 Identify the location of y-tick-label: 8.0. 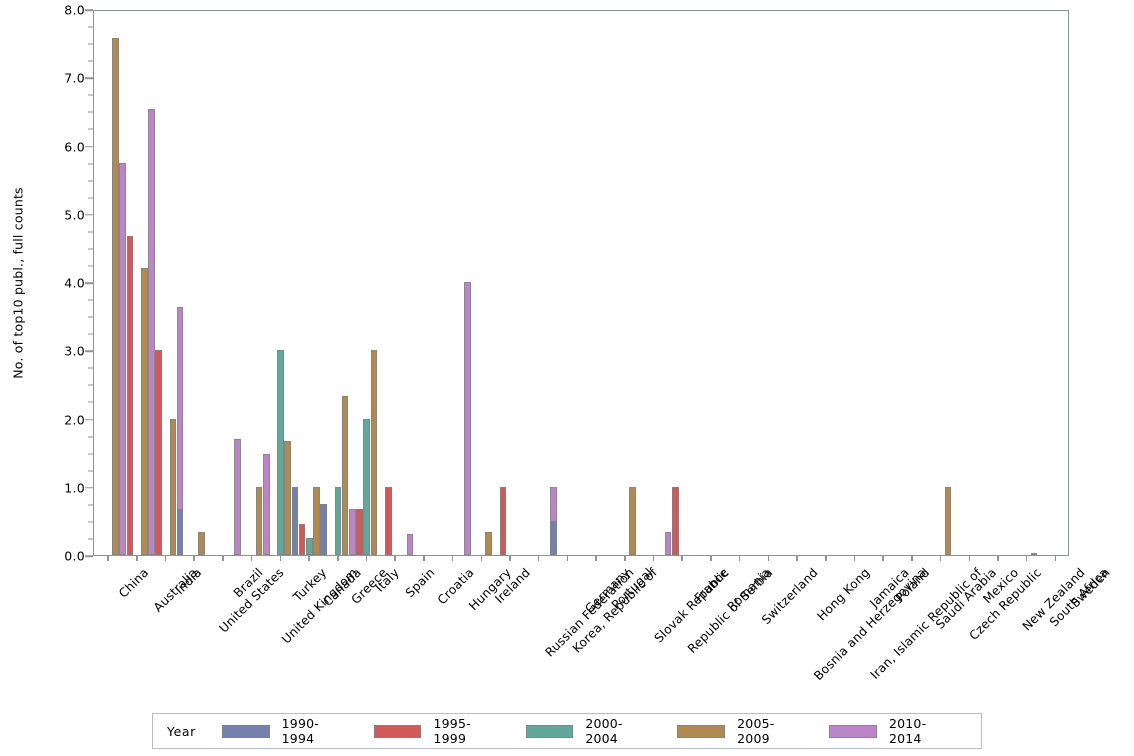
(74, 10).